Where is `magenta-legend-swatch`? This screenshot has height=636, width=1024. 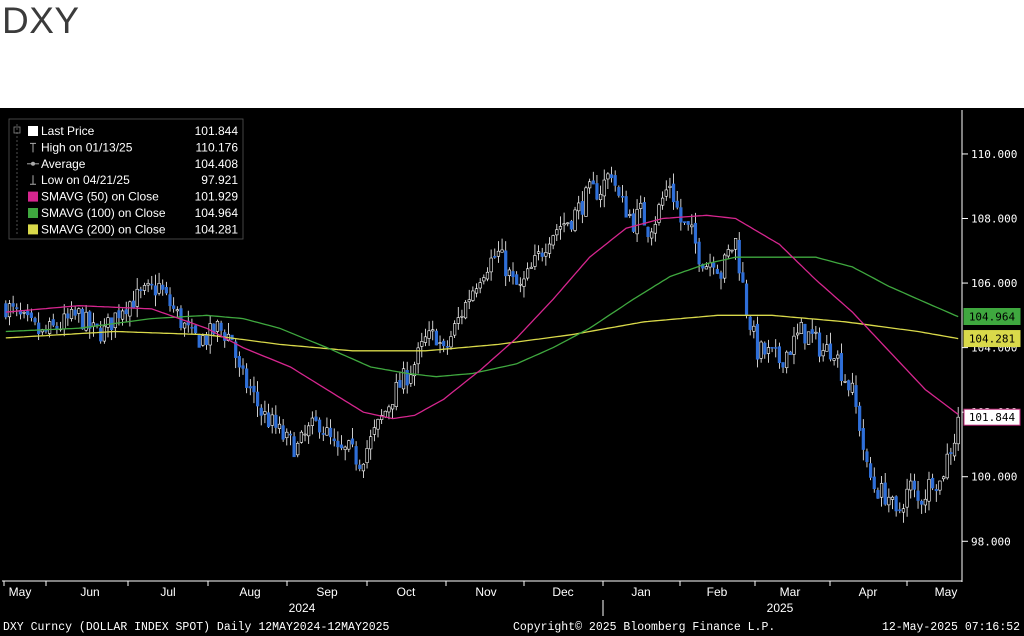
magenta-legend-swatch is located at coordinates (33, 196).